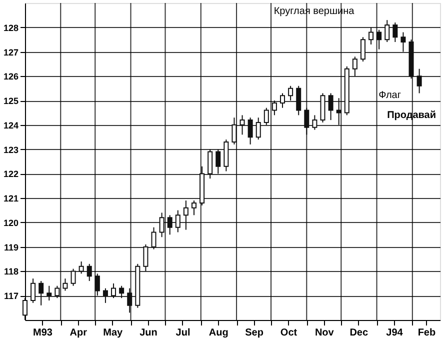 This screenshot has width=442, height=339. Describe the element at coordinates (390, 95) in the screenshot. I see `annotation: Флаг` at that location.